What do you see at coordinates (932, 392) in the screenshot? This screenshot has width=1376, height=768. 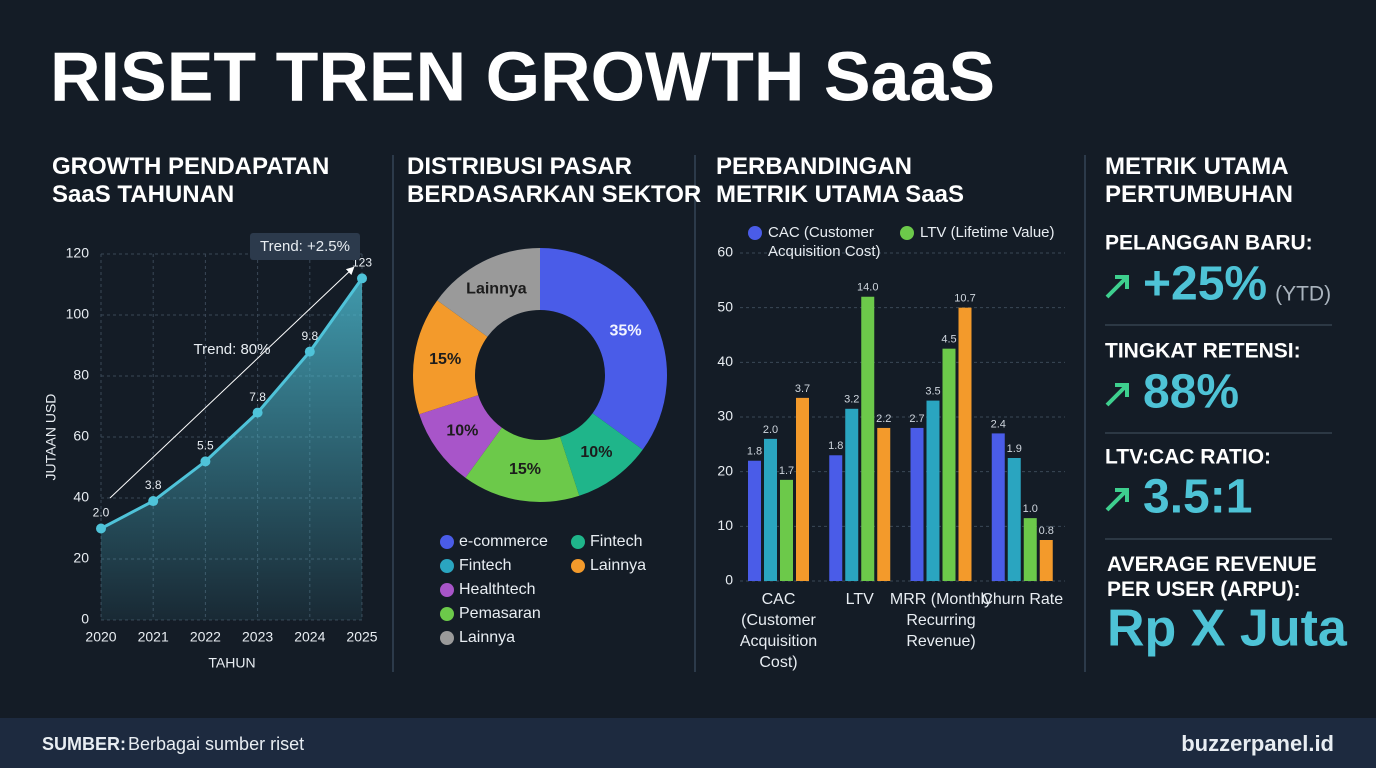 I see `bar-label: 3.5` at bounding box center [932, 392].